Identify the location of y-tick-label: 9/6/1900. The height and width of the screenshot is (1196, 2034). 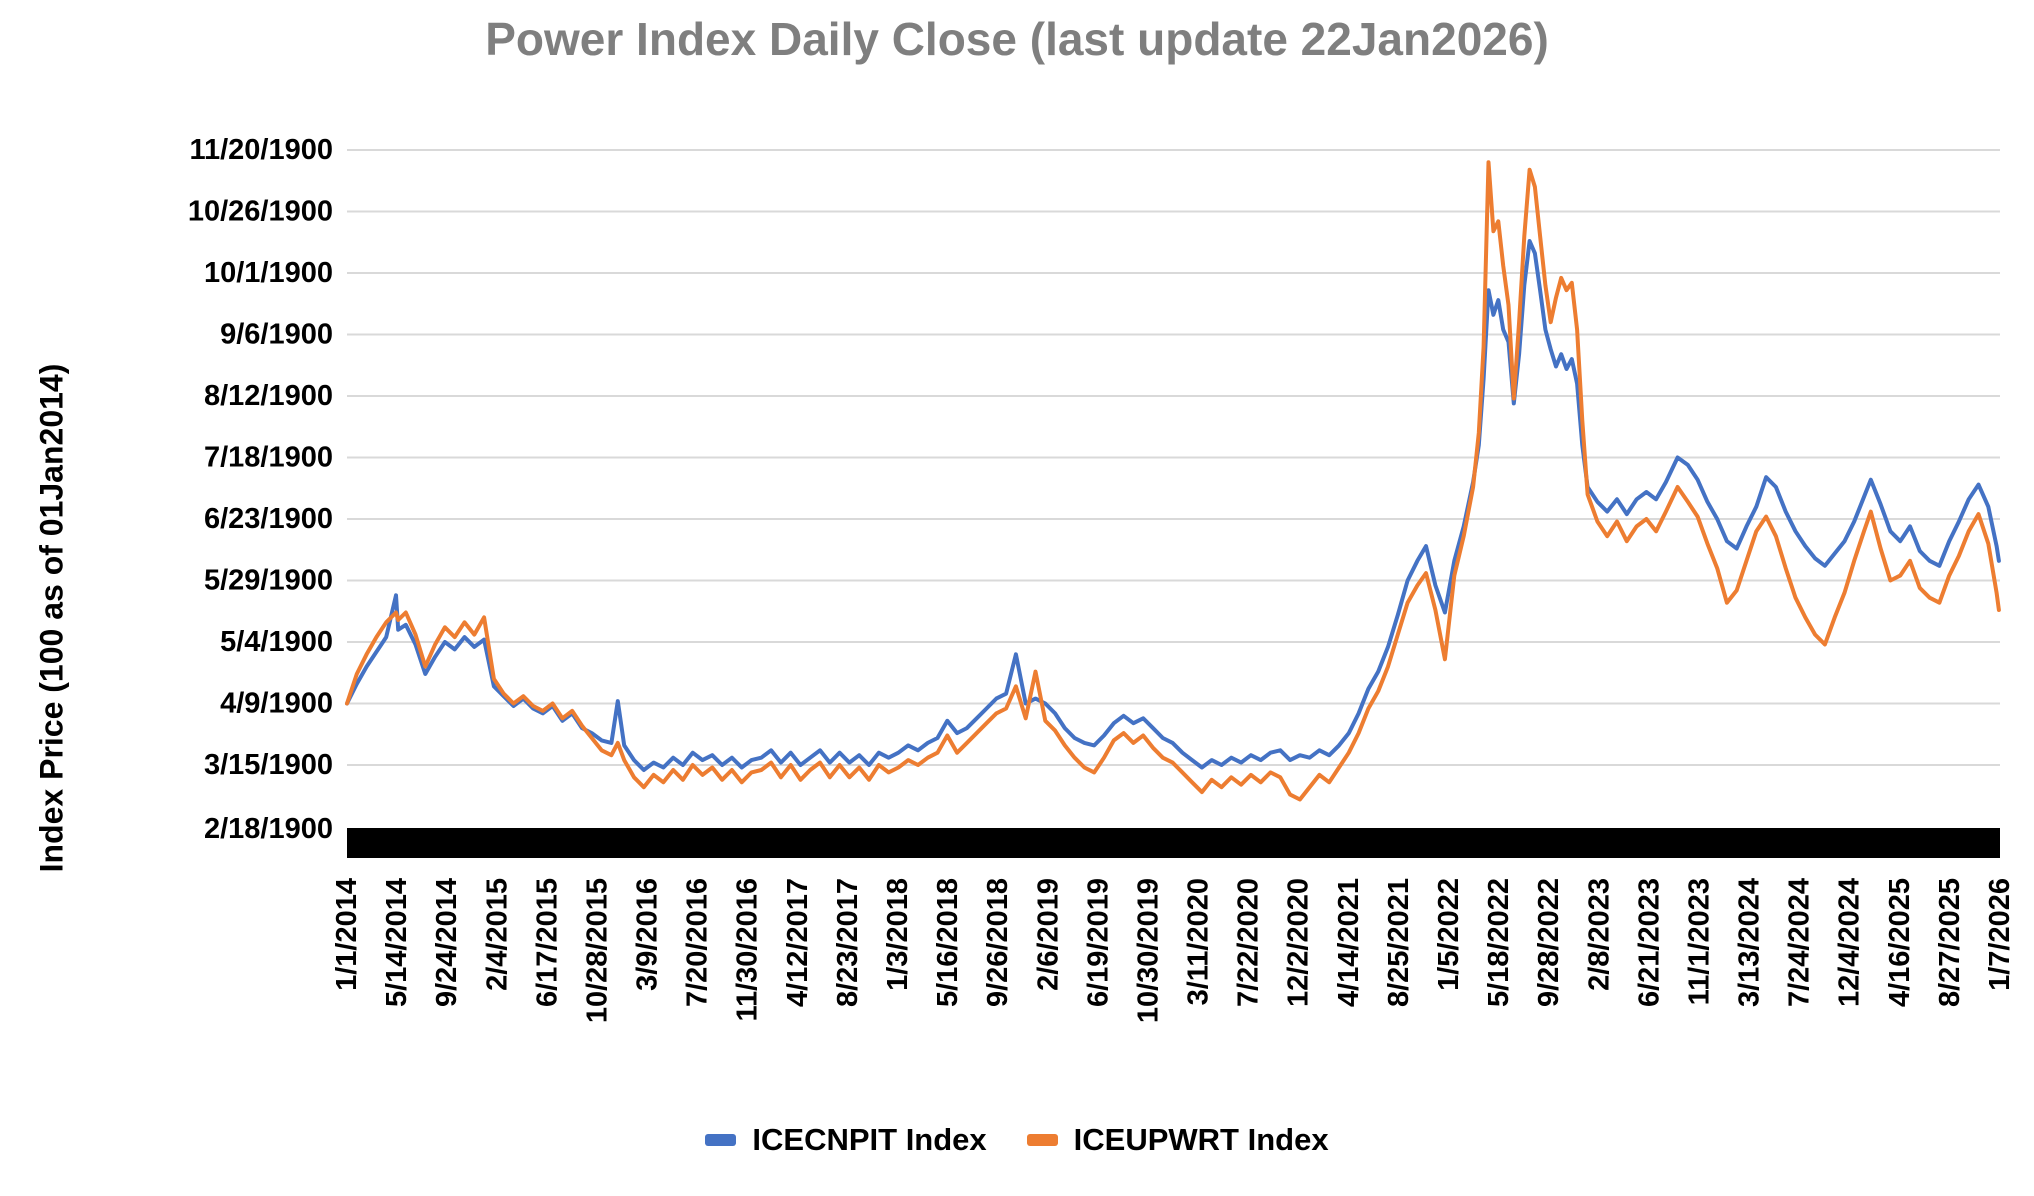
(276, 335).